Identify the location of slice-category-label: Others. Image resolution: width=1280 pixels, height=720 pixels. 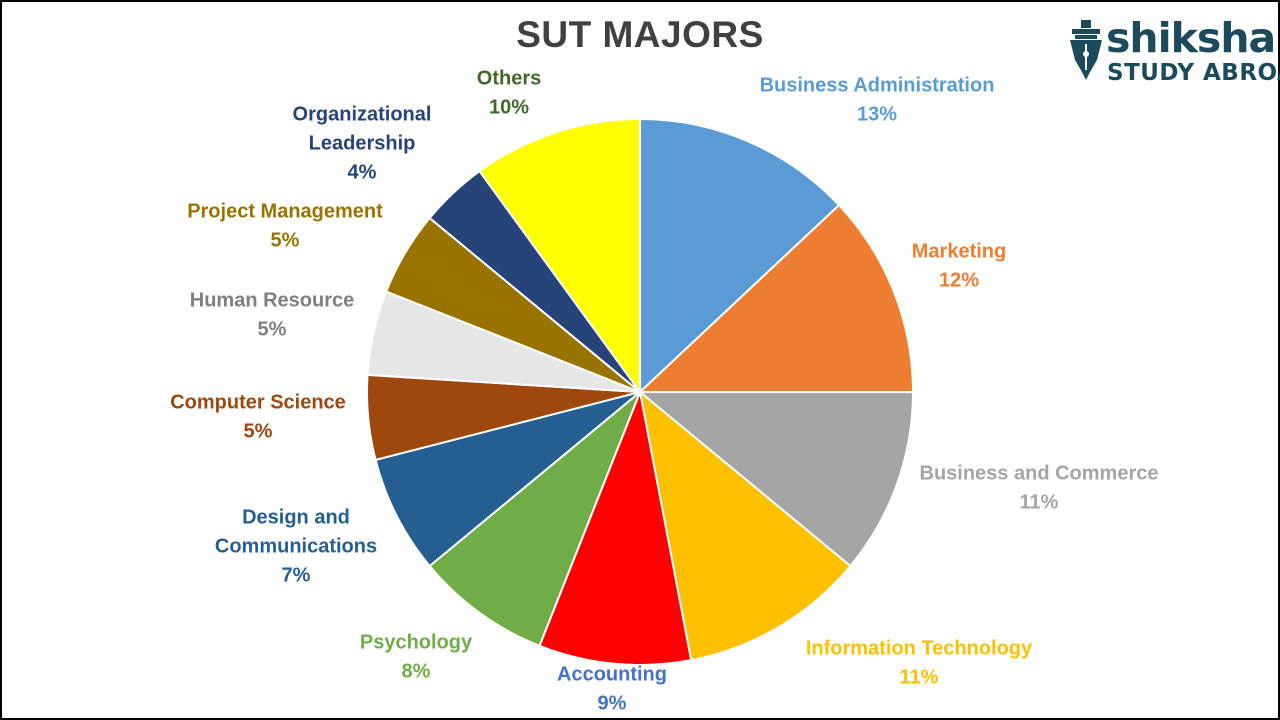
(509, 78).